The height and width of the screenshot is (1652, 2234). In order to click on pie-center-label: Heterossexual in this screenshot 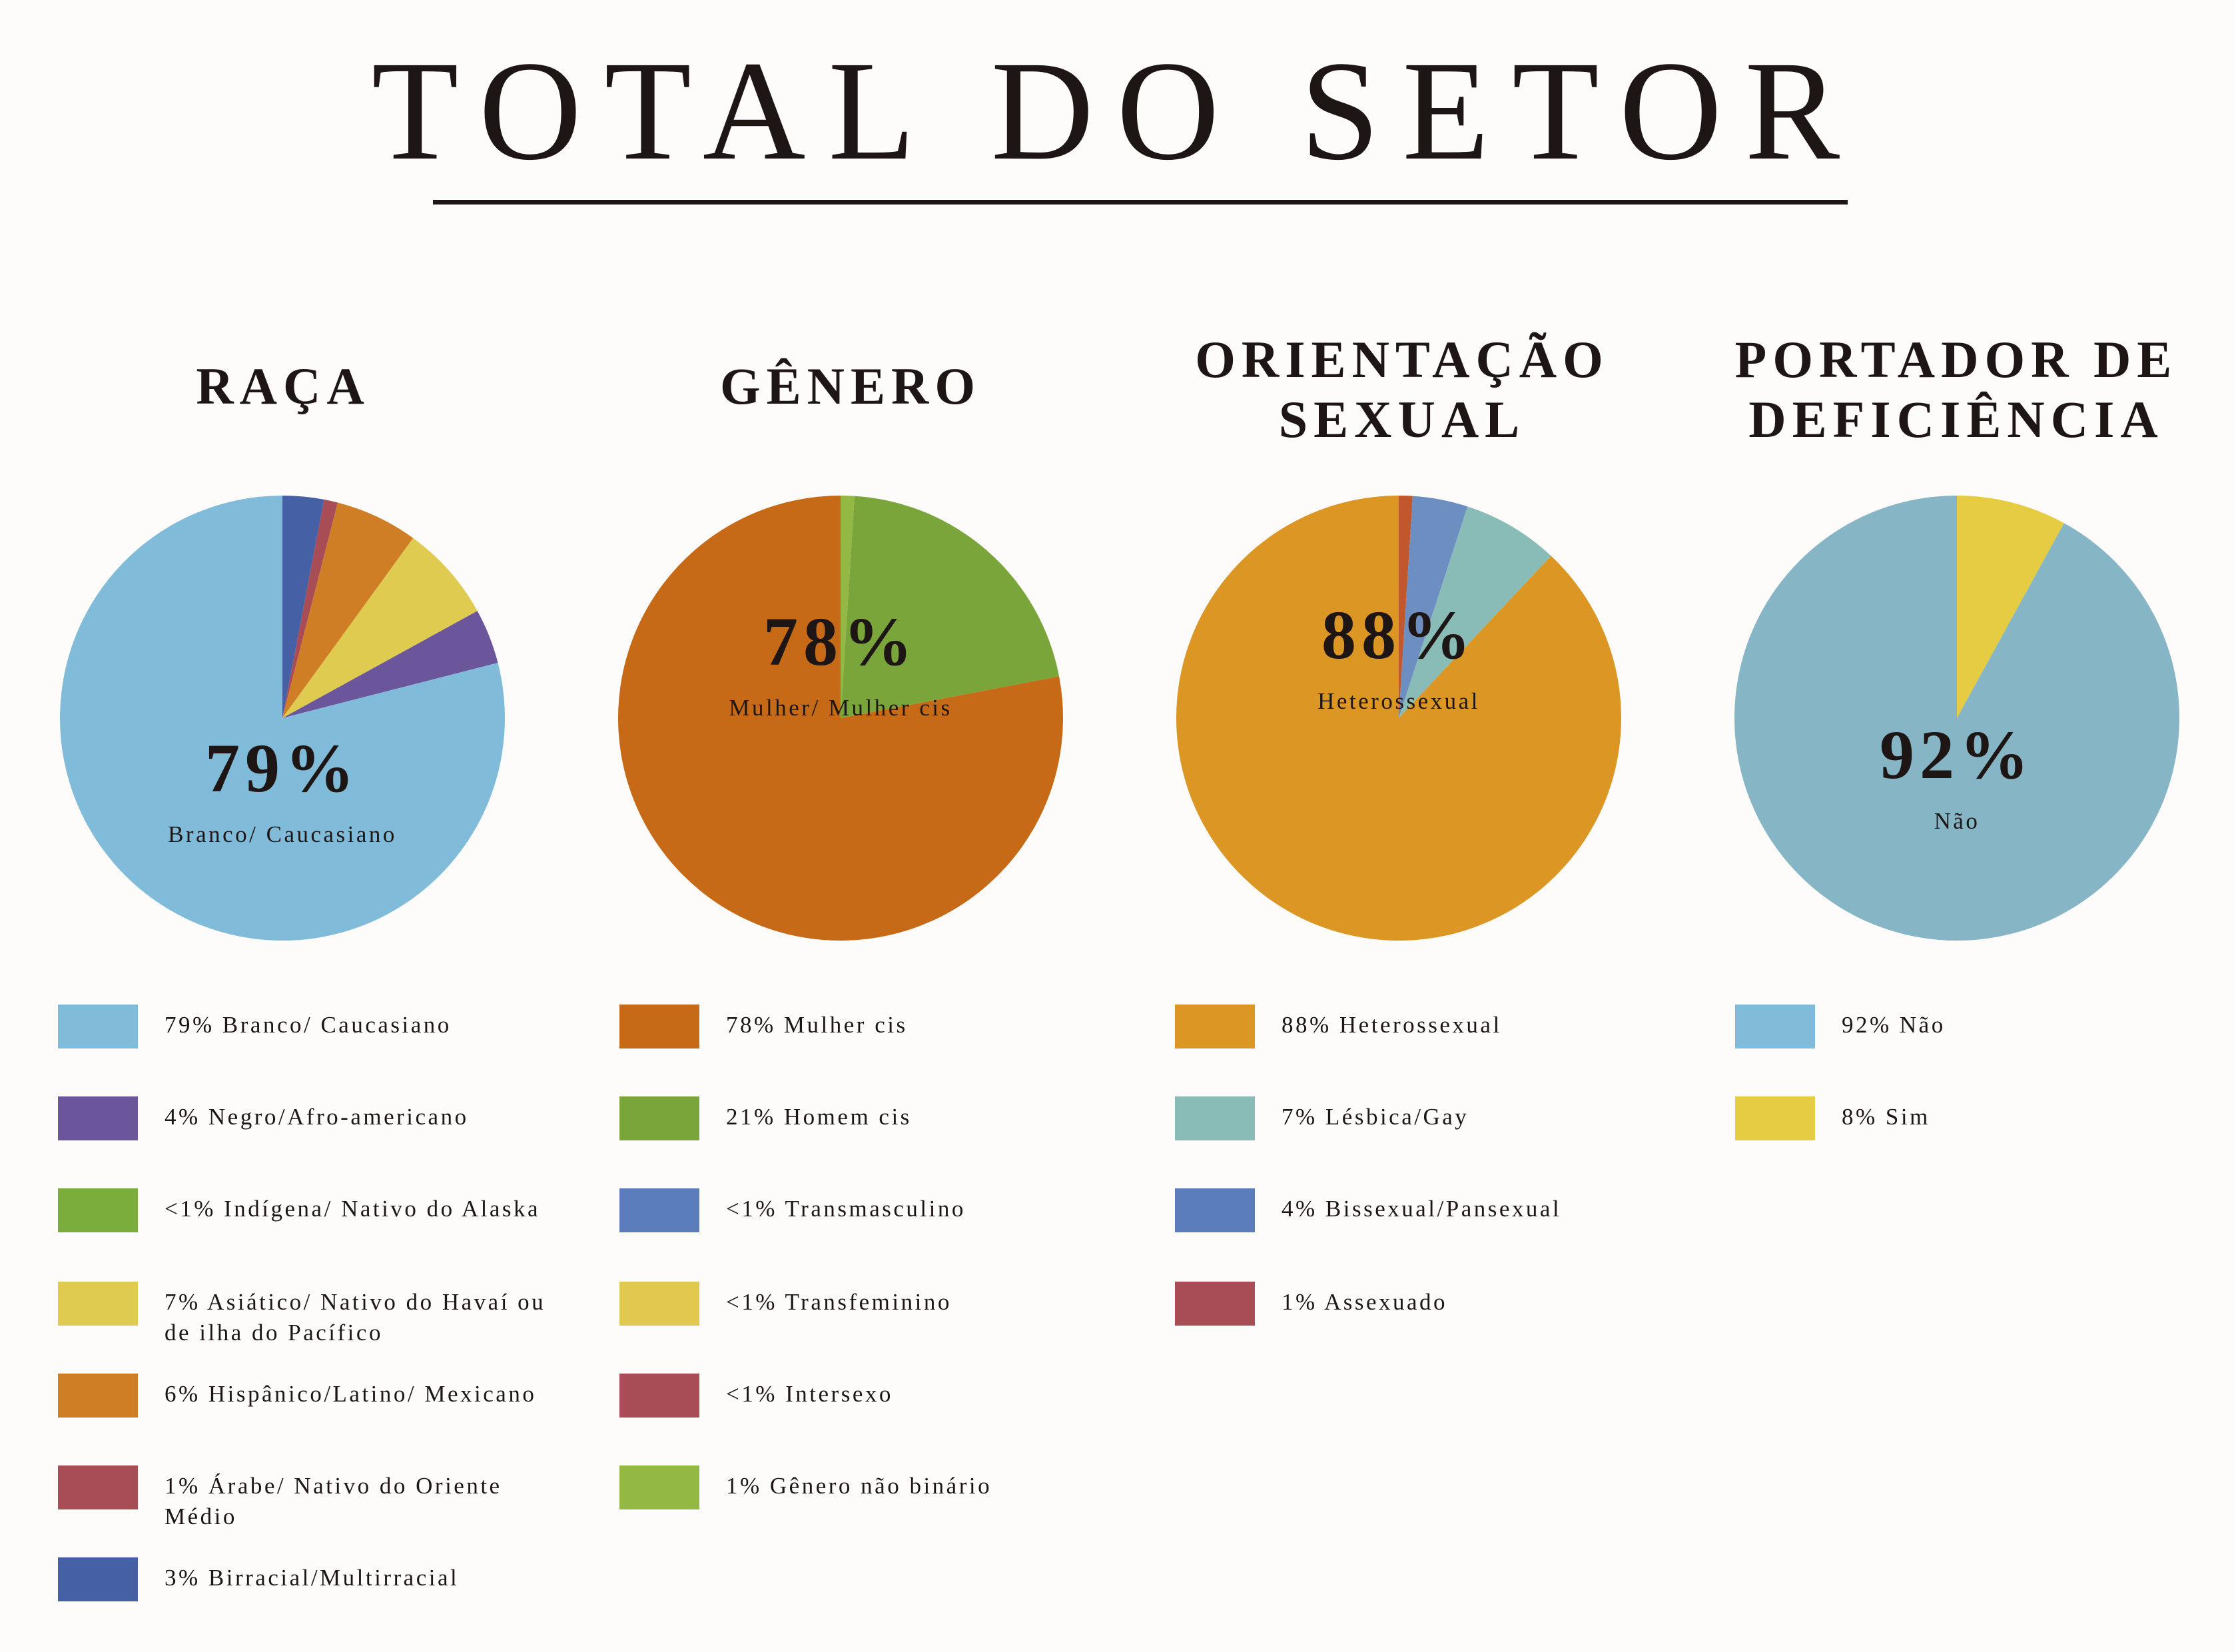, I will do `click(1398, 701)`.